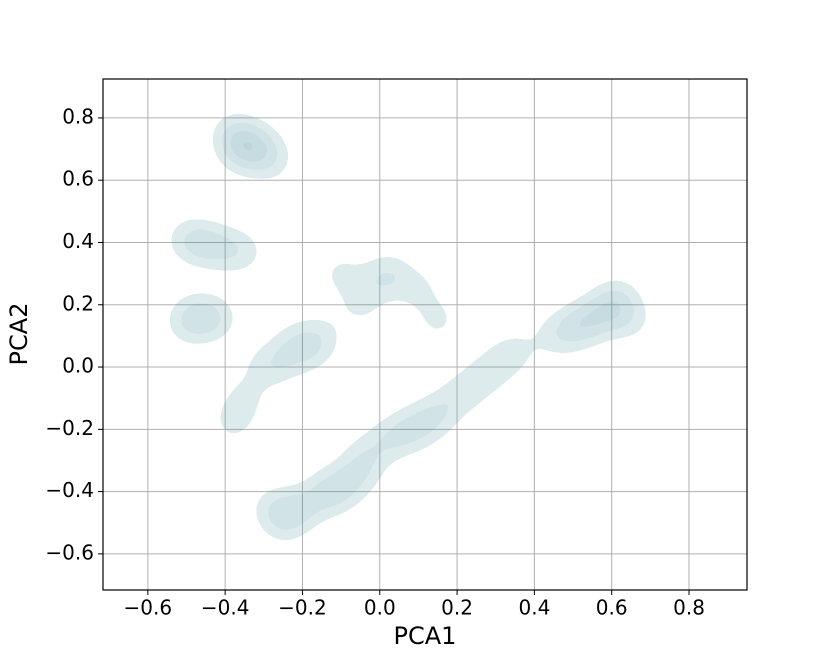 The width and height of the screenshot is (830, 664). What do you see at coordinates (78, 179) in the screenshot?
I see `y-tick-label: 0.6` at bounding box center [78, 179].